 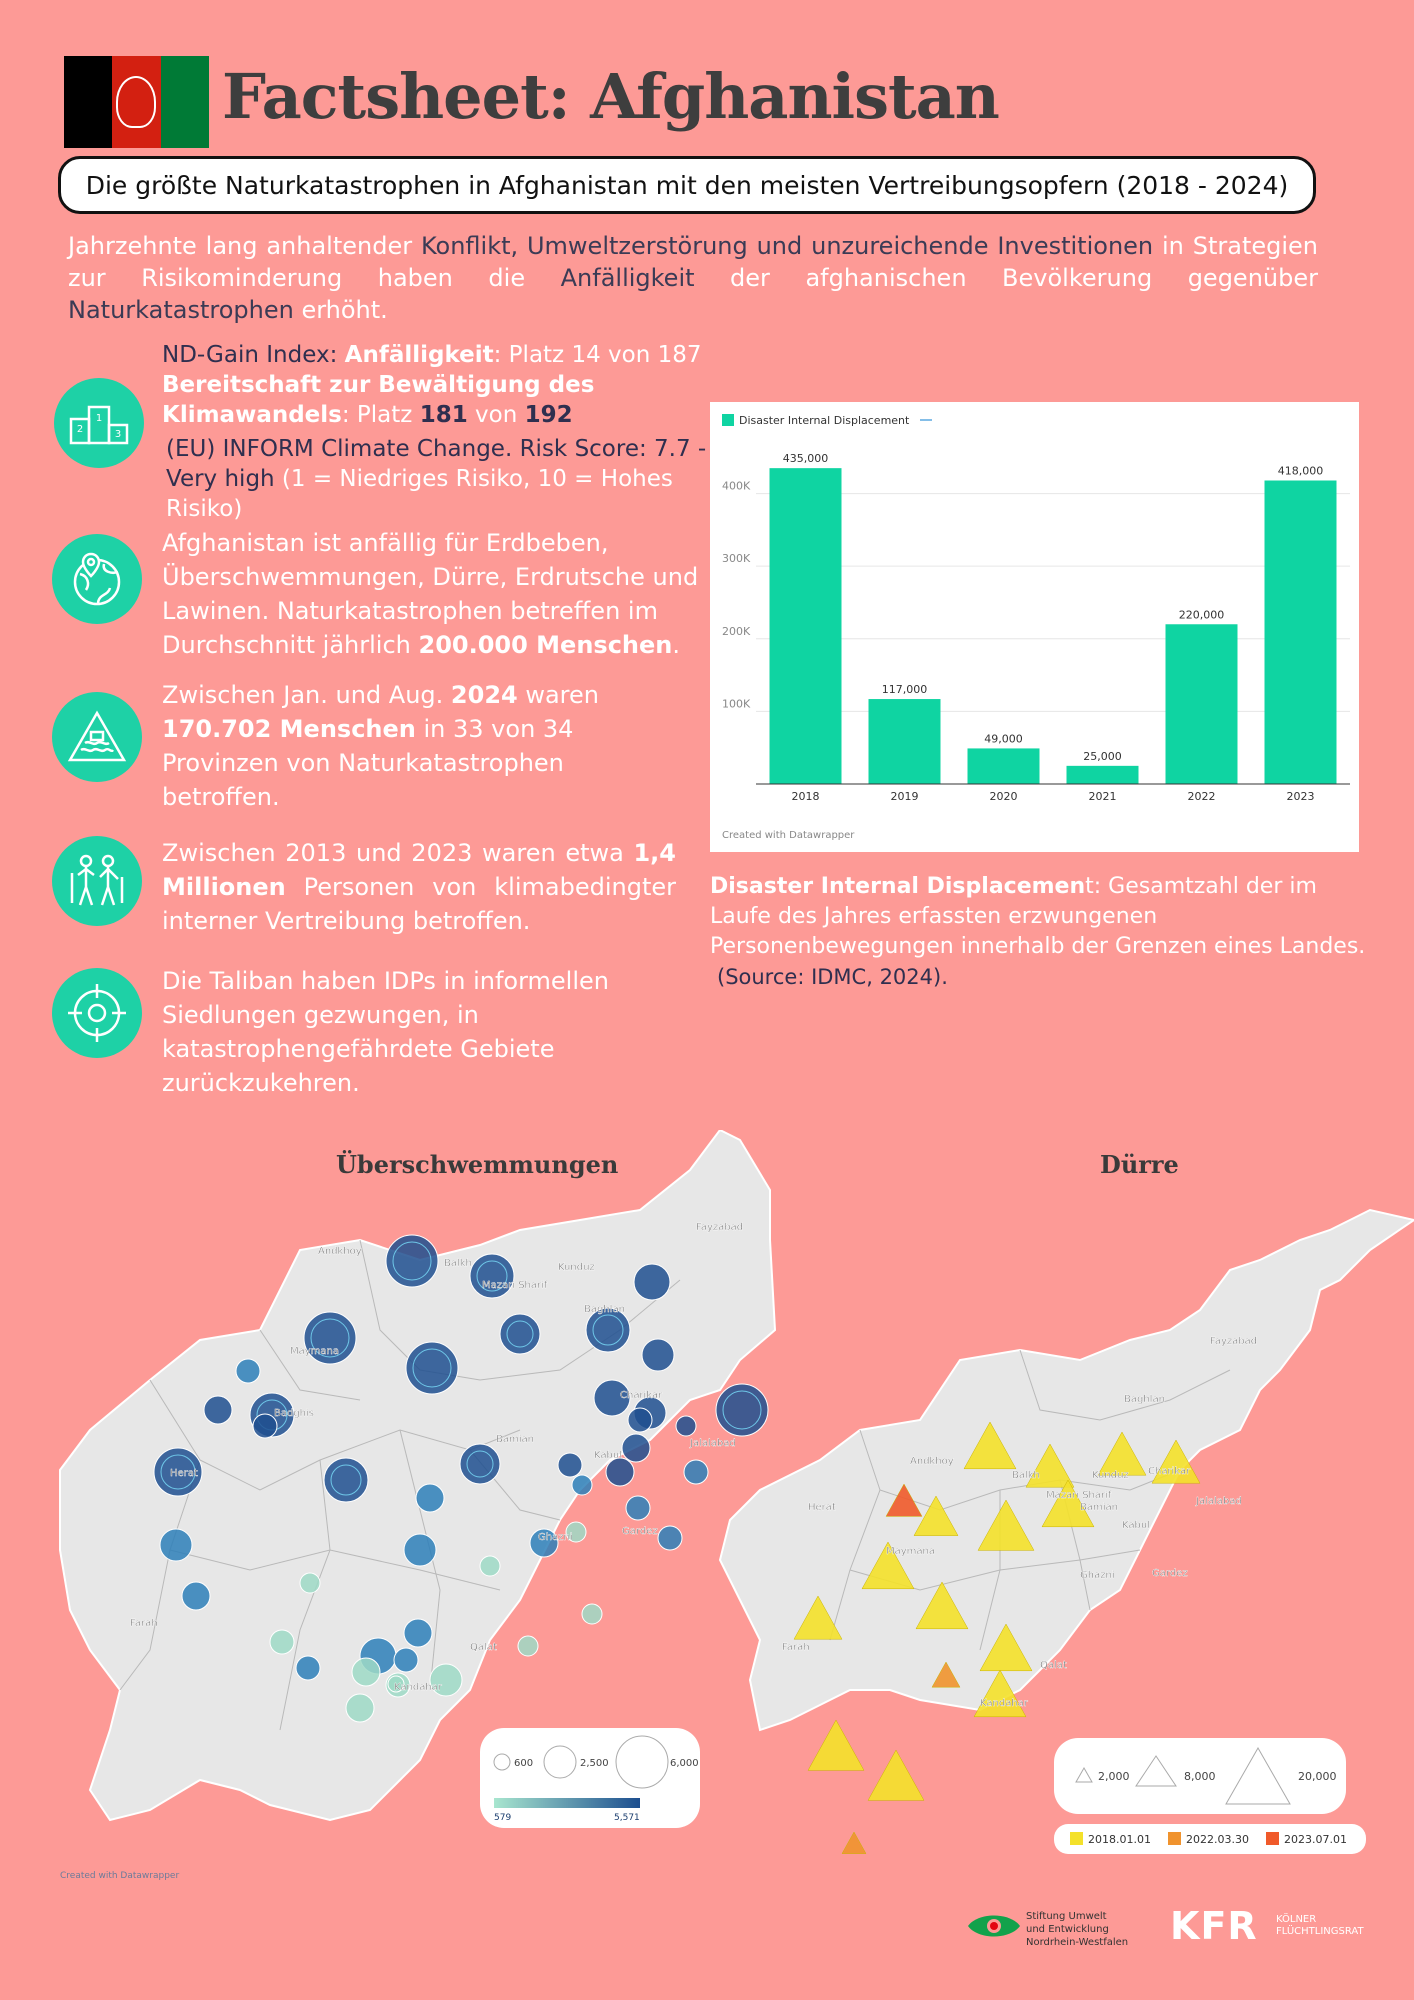 What do you see at coordinates (604, 1309) in the screenshot?
I see `flood-place-label: Baghlan` at bounding box center [604, 1309].